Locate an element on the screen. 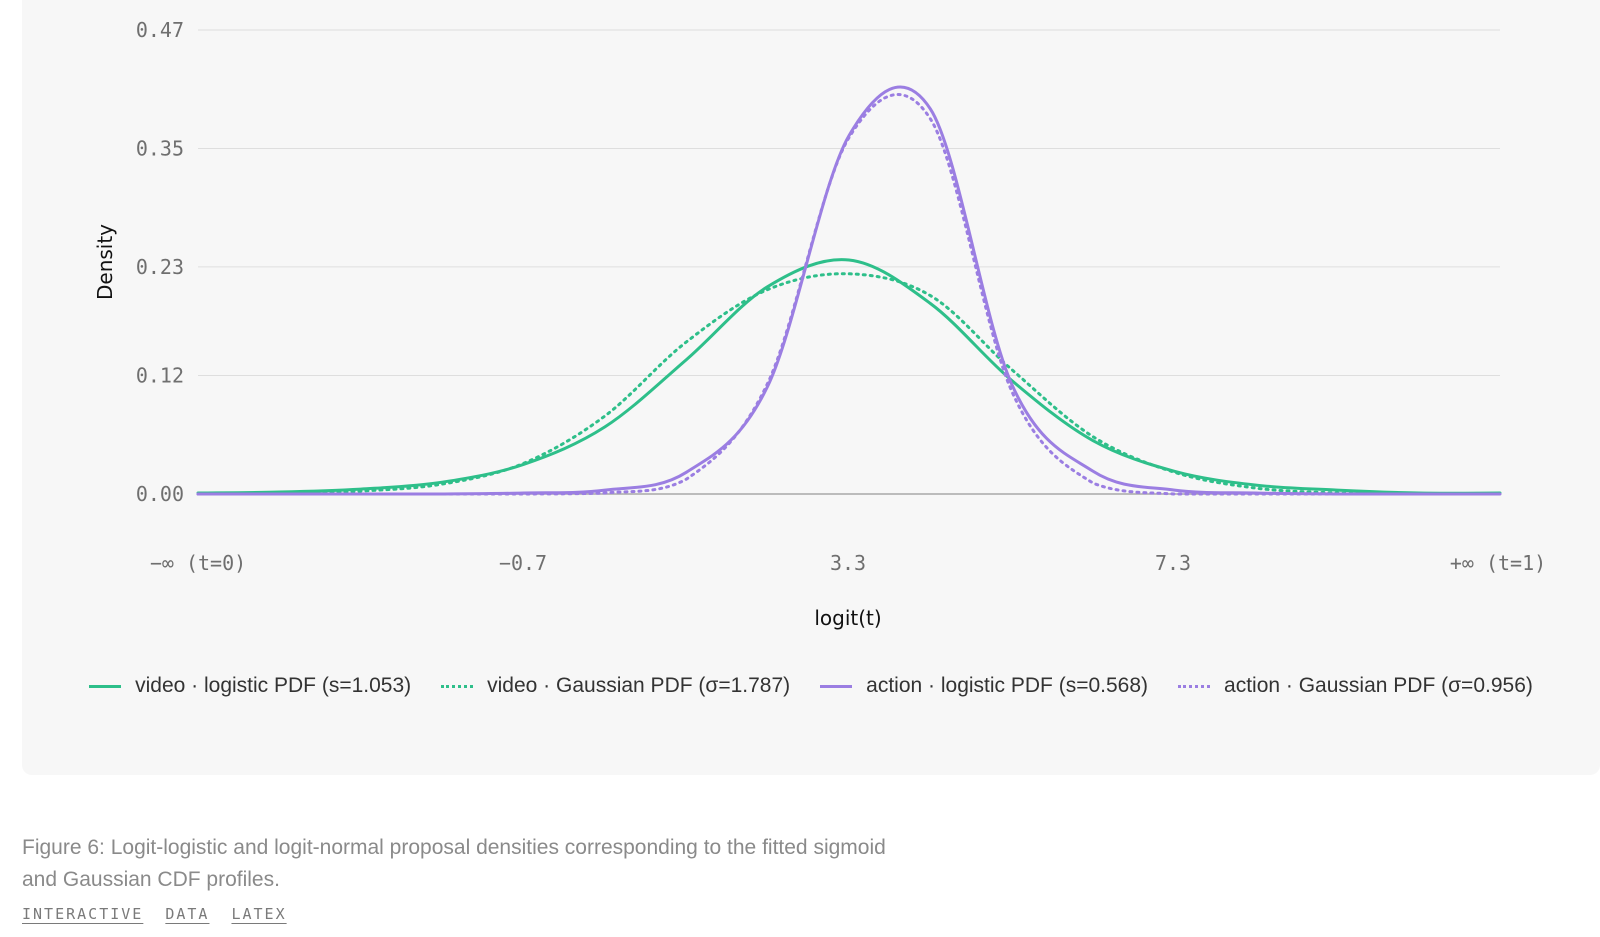 This screenshot has height=937, width=1600. legend-label: action · logistic PDF (s=0.568) is located at coordinates (1007, 685).